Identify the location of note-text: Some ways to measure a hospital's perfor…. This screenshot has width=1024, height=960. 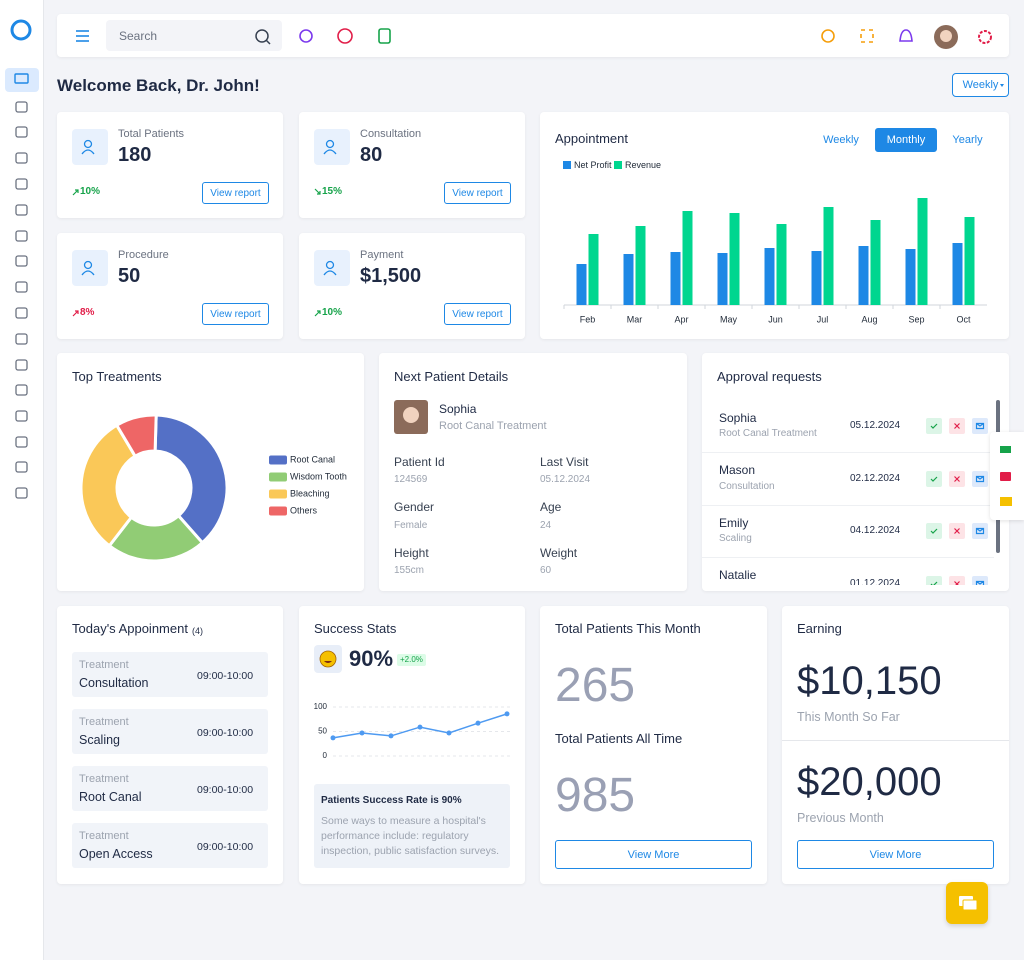
(410, 836).